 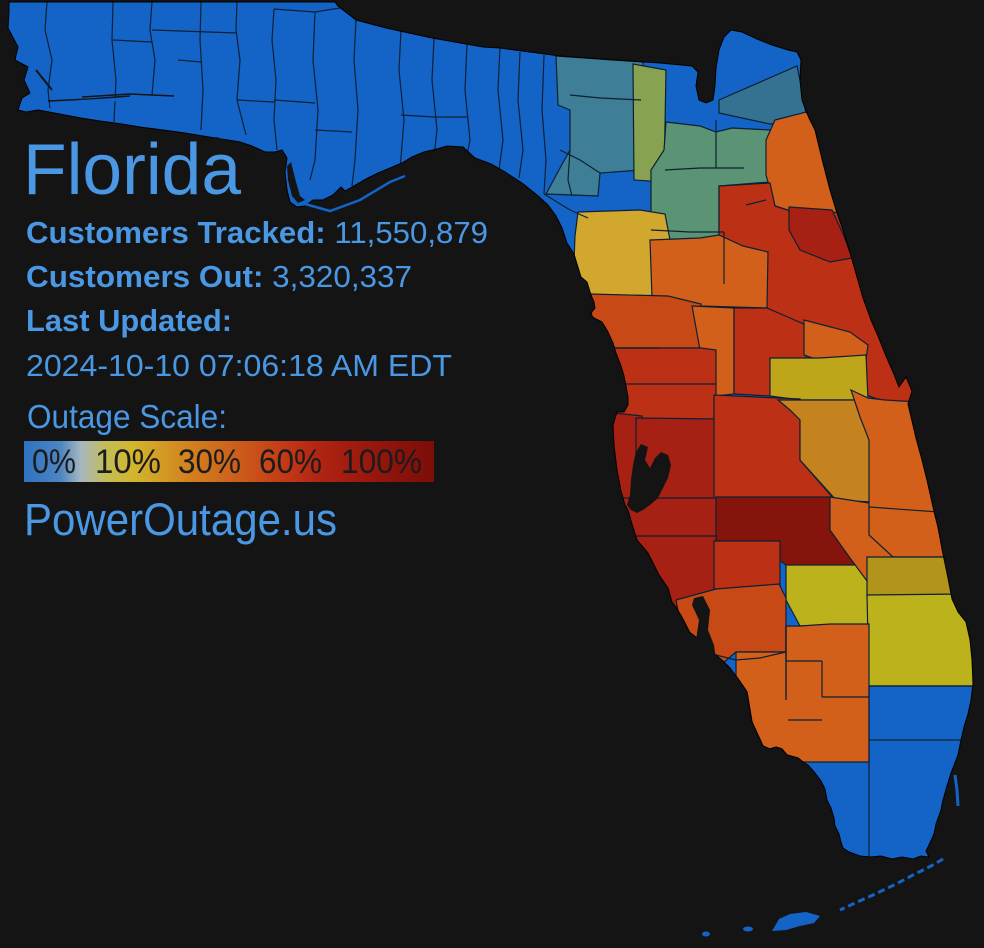 I want to click on svg-text: PowerOutage.us, so click(x=180, y=519).